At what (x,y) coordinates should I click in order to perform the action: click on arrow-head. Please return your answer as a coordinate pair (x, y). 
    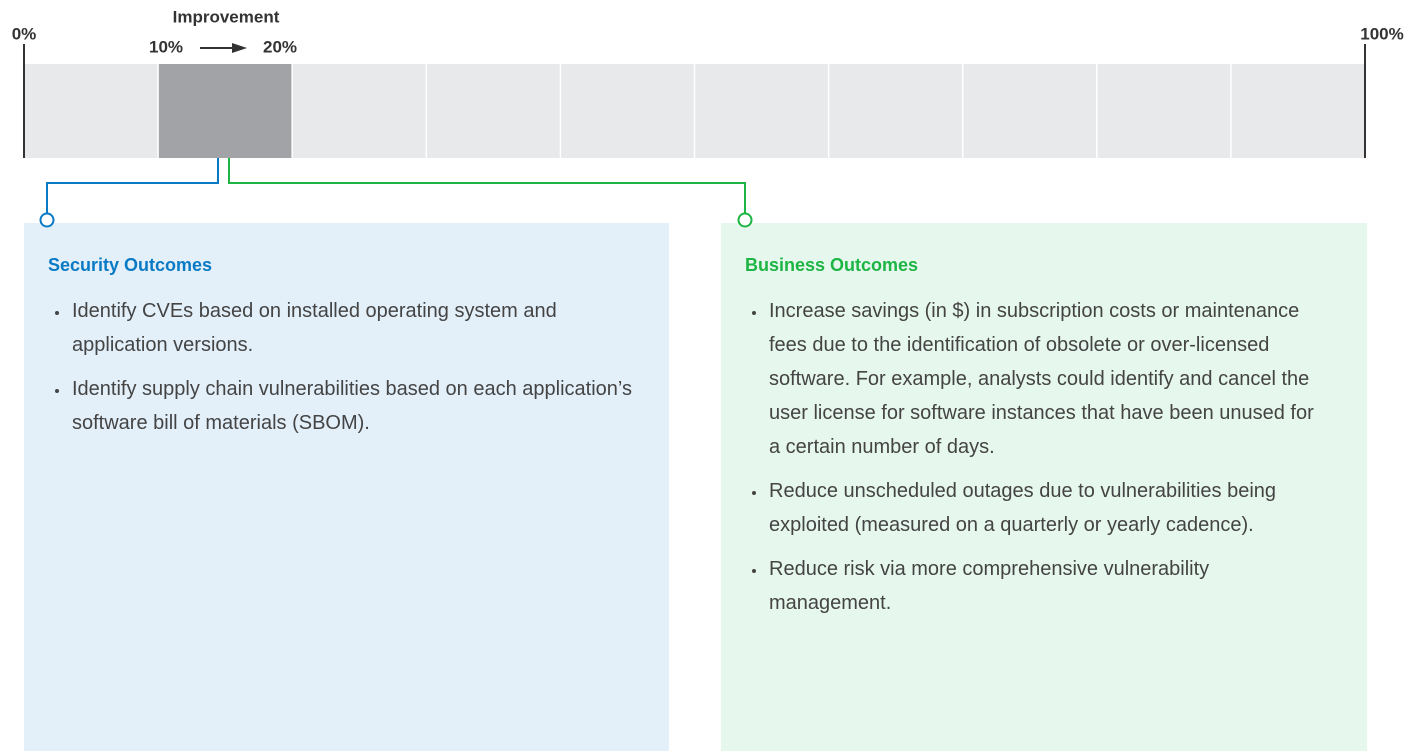
    Looking at the image, I should click on (239, 48).